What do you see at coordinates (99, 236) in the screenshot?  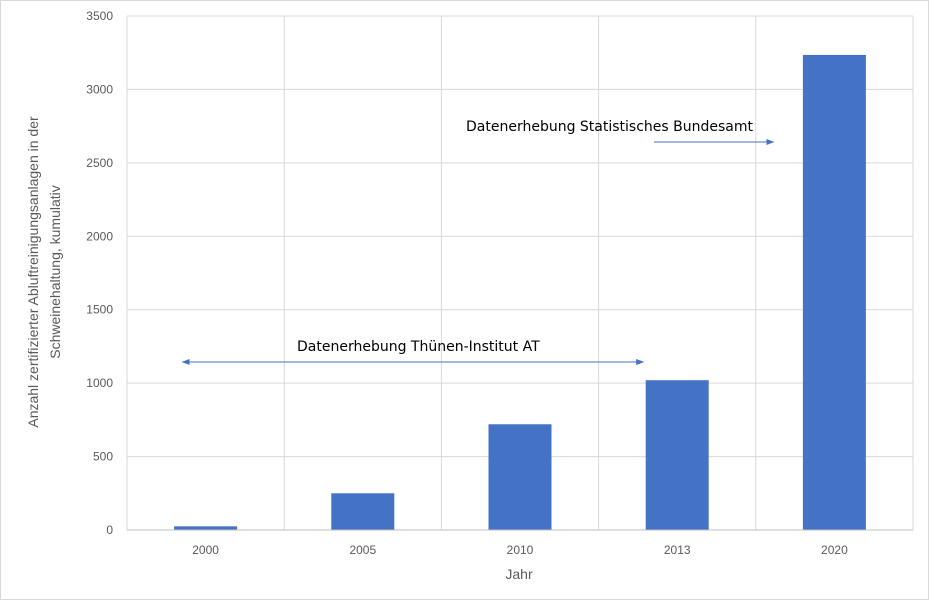 I see `y-tick-label: 2000` at bounding box center [99, 236].